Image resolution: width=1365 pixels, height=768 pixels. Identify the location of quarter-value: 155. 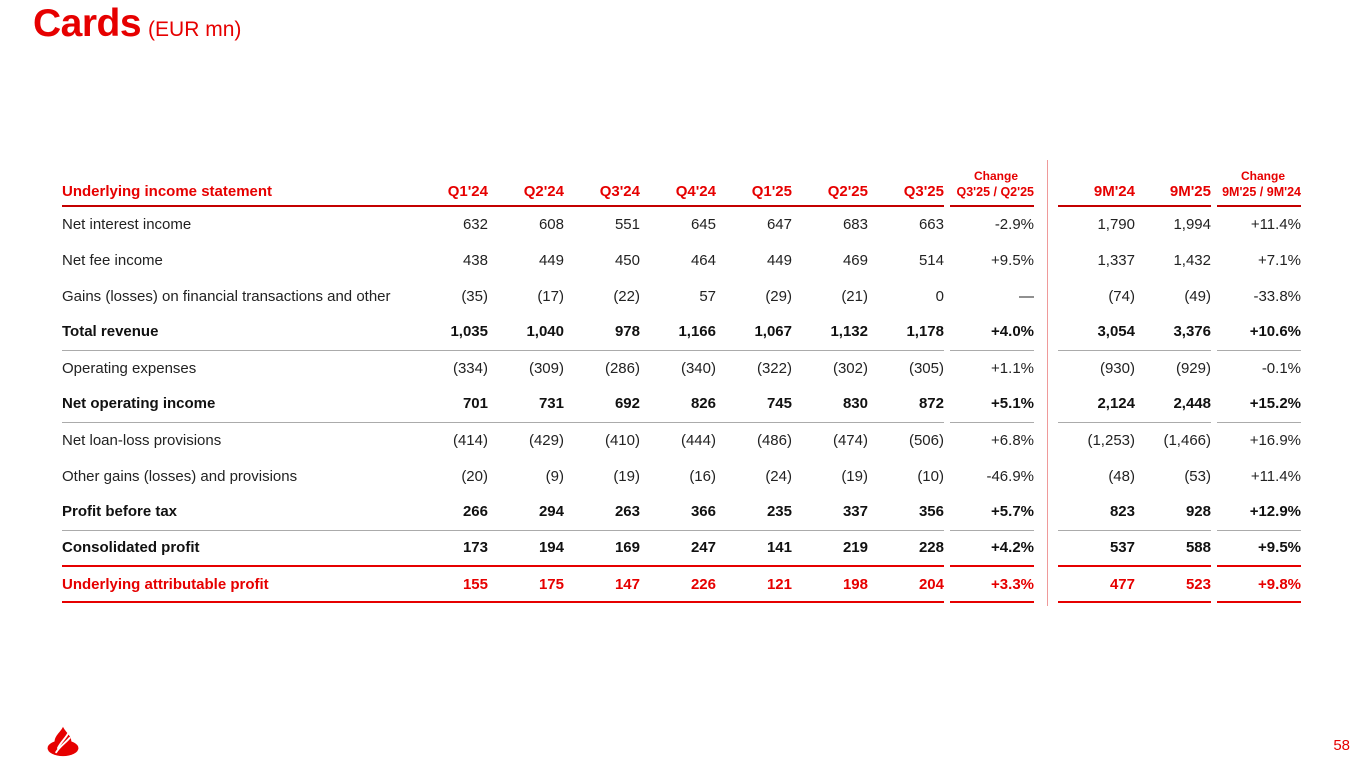
(450, 584).